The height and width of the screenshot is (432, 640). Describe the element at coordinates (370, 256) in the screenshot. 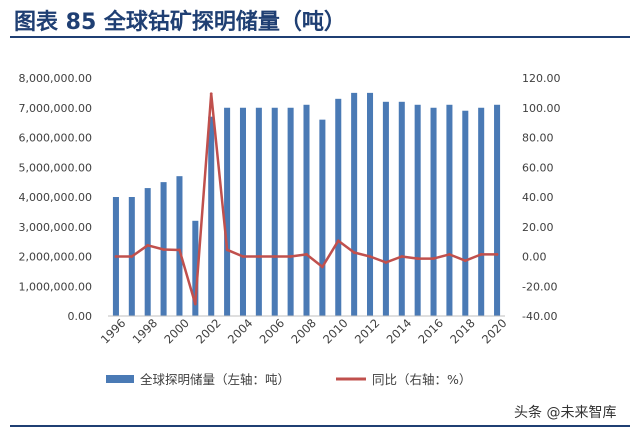

I see `line-point-2012` at that location.